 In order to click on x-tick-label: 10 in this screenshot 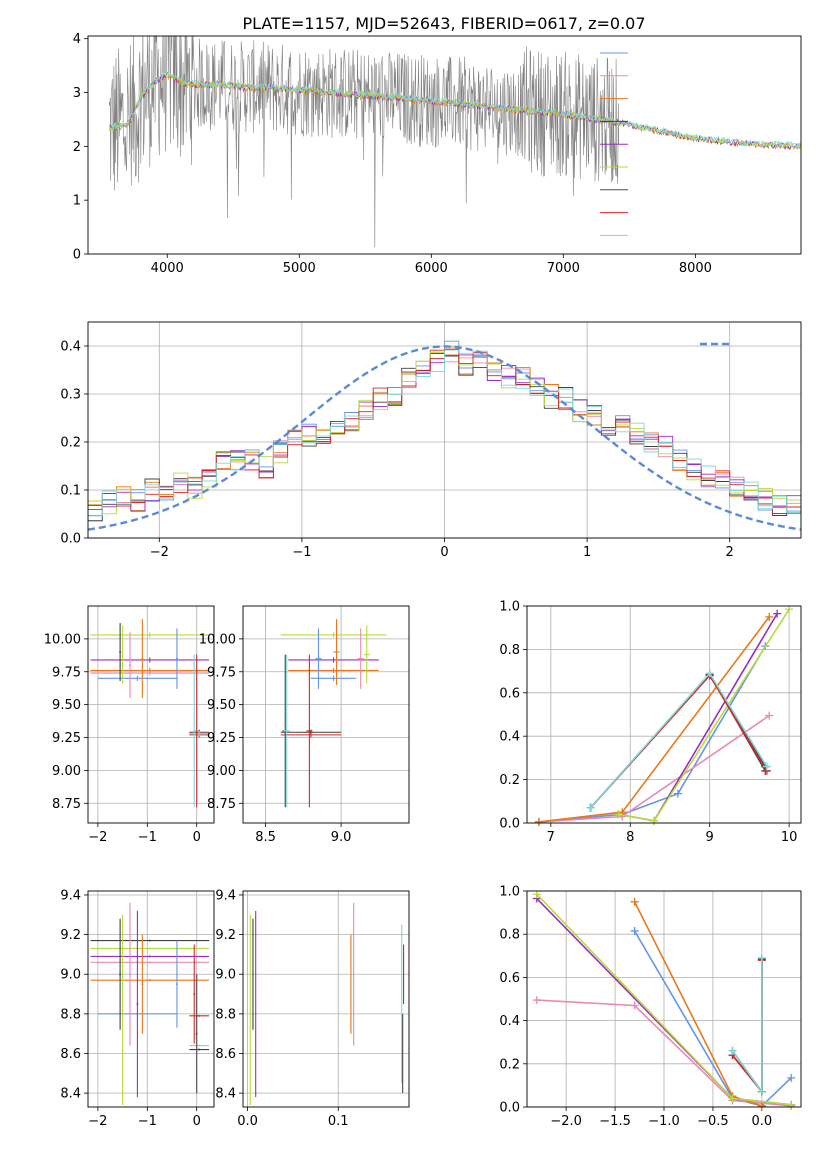, I will do `click(789, 837)`.